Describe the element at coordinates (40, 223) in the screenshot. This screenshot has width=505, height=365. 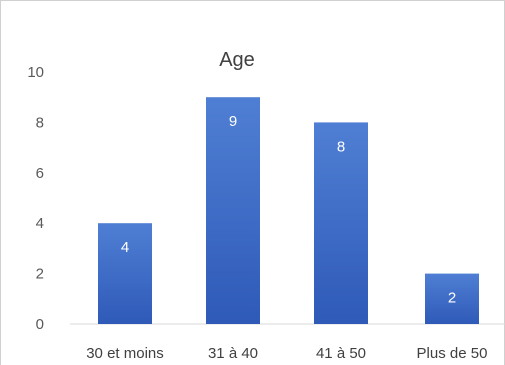
I see `y-tick-label: 4` at that location.